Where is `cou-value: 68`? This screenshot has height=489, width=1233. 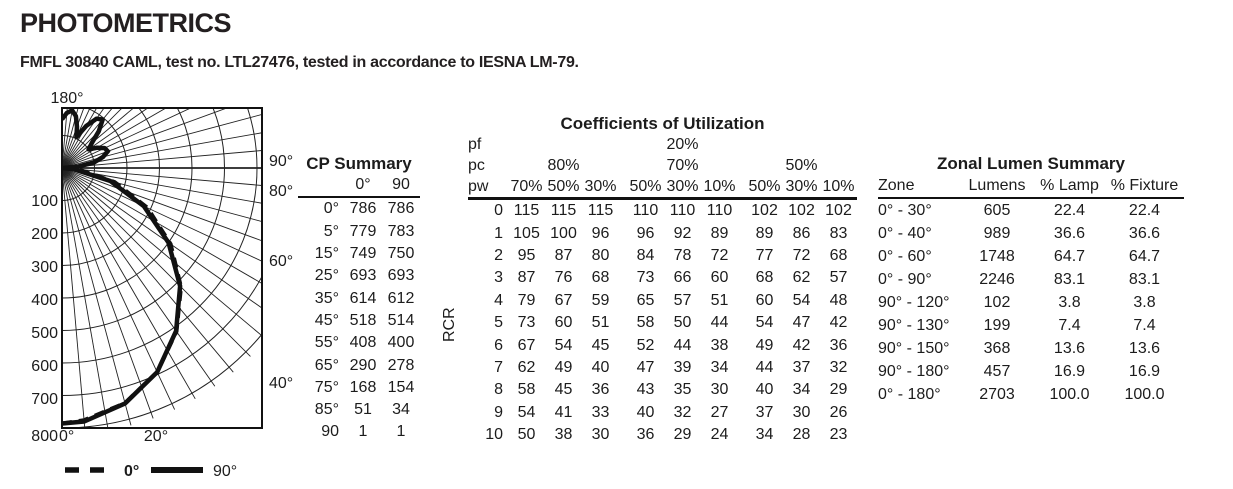
cou-value: 68 is located at coordinates (838, 255).